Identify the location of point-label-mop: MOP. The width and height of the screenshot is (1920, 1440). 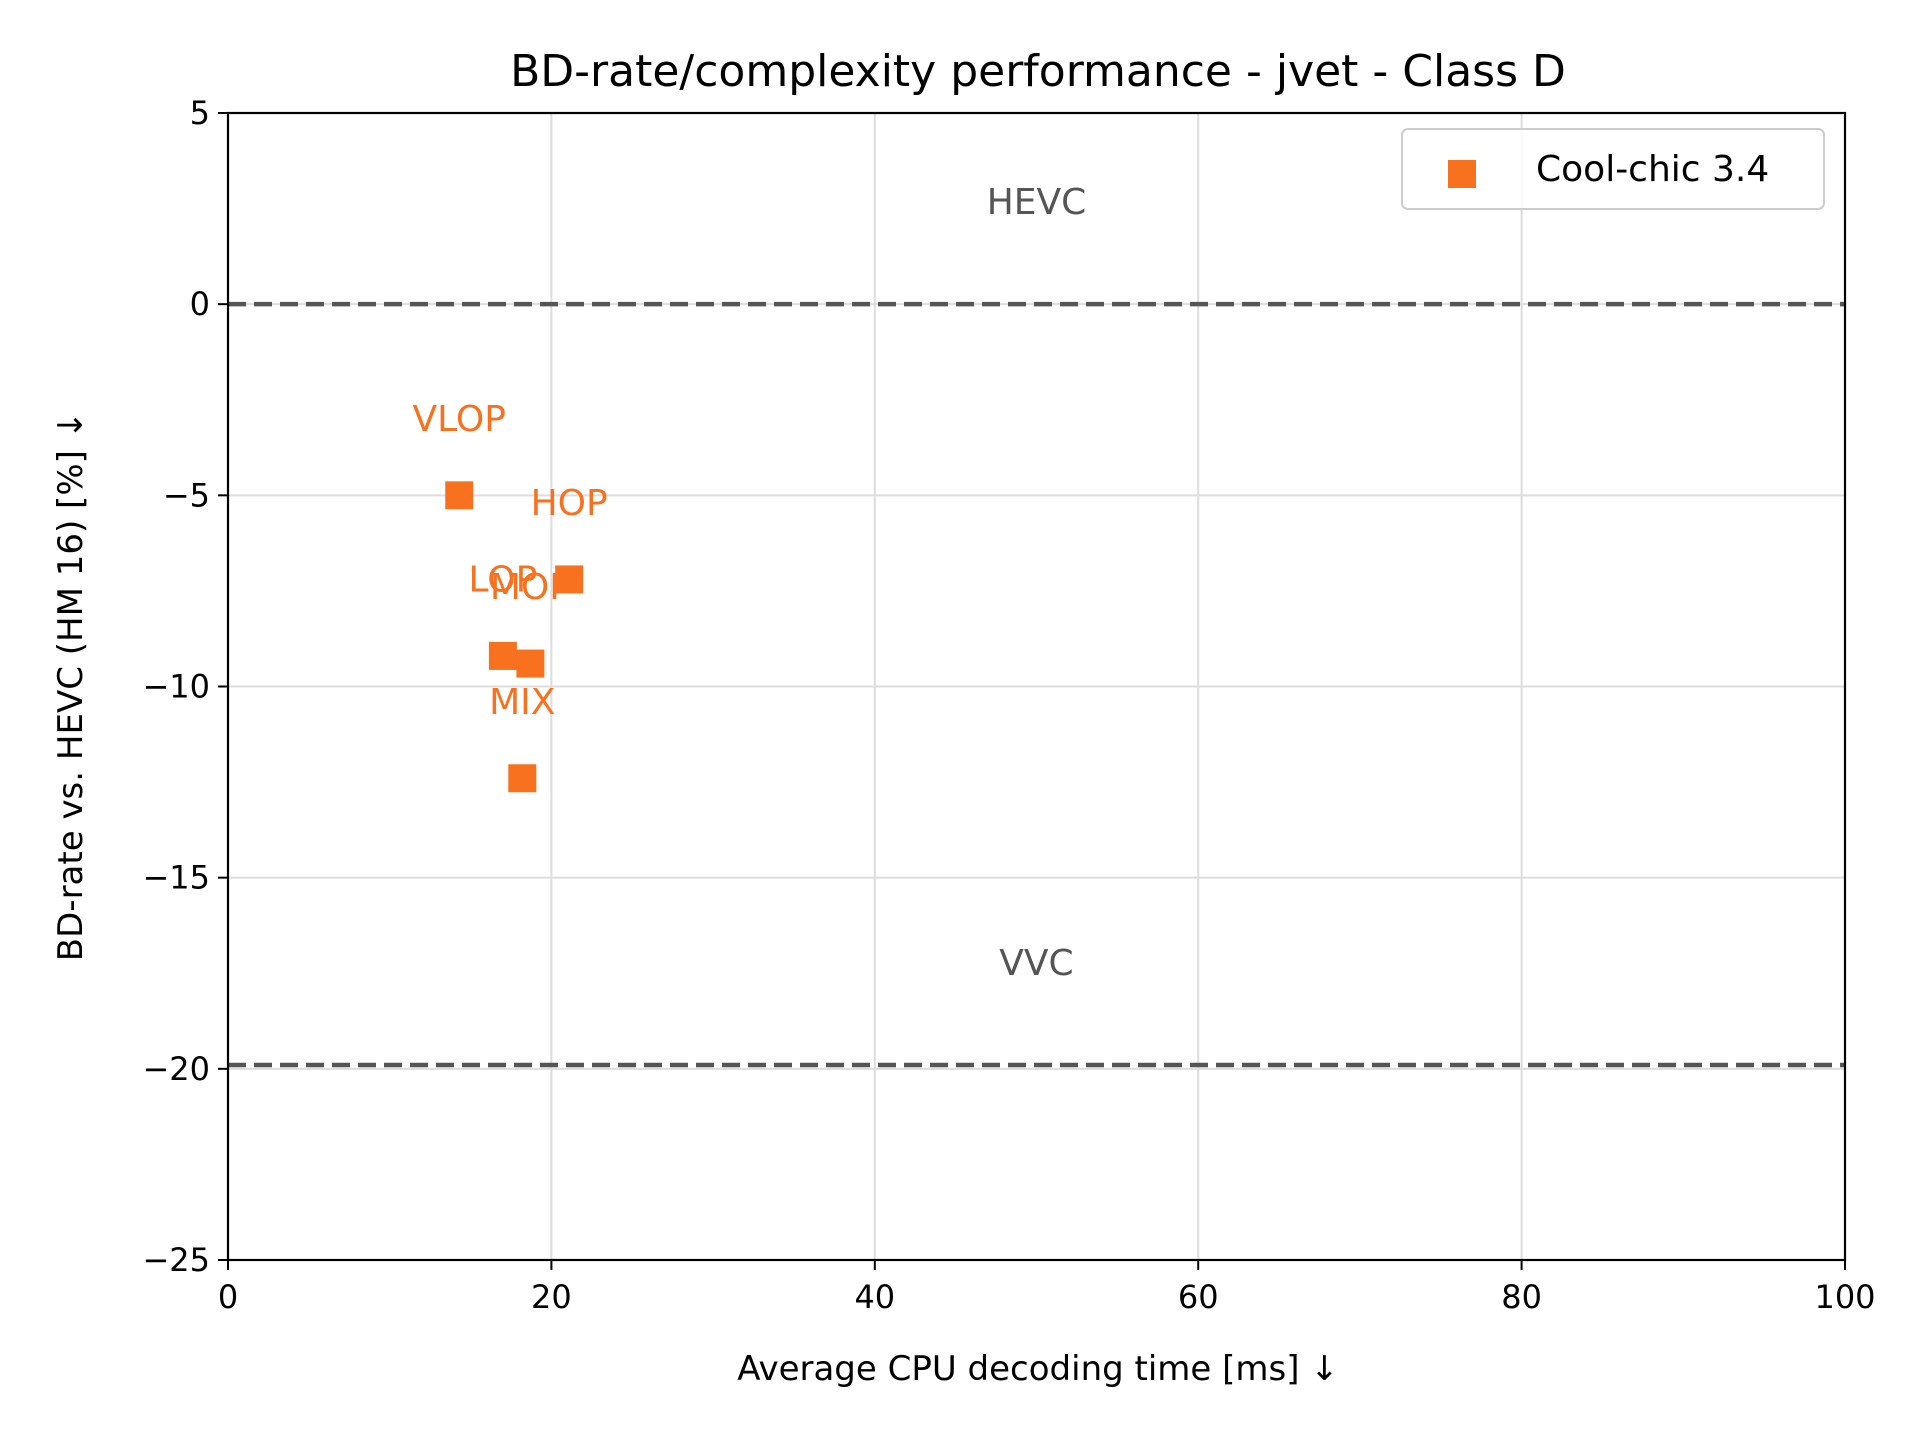
(530, 587).